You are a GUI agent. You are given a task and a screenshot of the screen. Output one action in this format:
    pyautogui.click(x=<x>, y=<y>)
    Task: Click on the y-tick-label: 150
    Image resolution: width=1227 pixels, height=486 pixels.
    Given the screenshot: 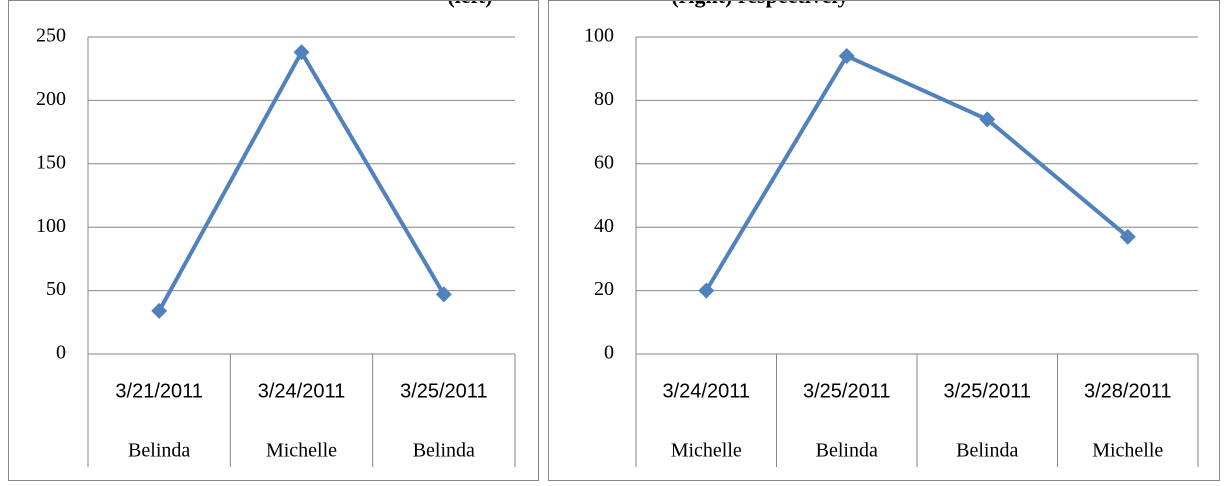 What is the action you would take?
    pyautogui.click(x=51, y=162)
    